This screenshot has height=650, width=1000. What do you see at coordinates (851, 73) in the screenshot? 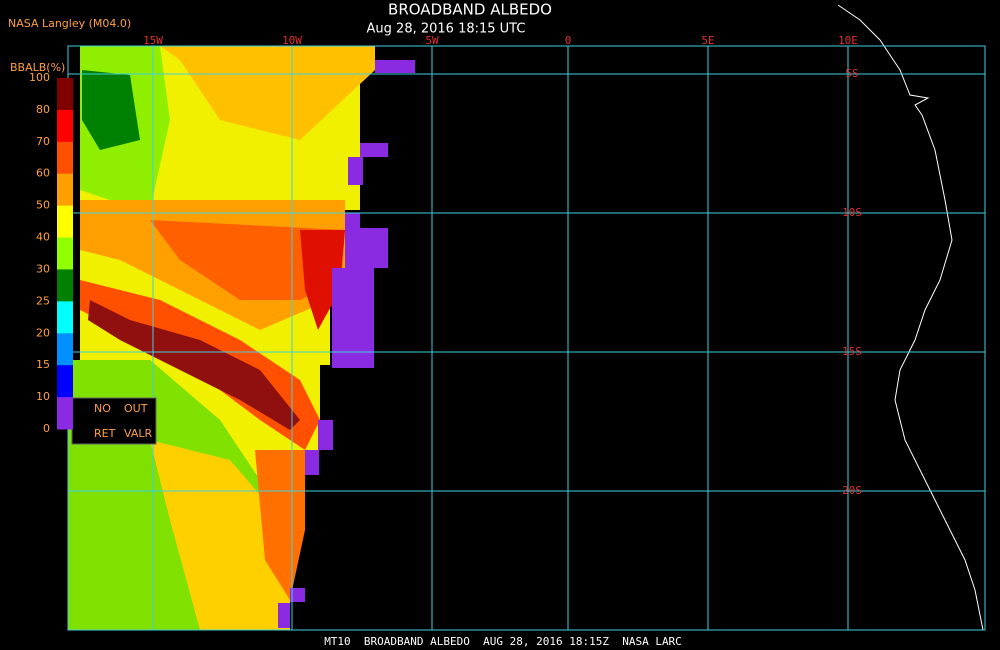
I see `latitude-label: 5S` at bounding box center [851, 73].